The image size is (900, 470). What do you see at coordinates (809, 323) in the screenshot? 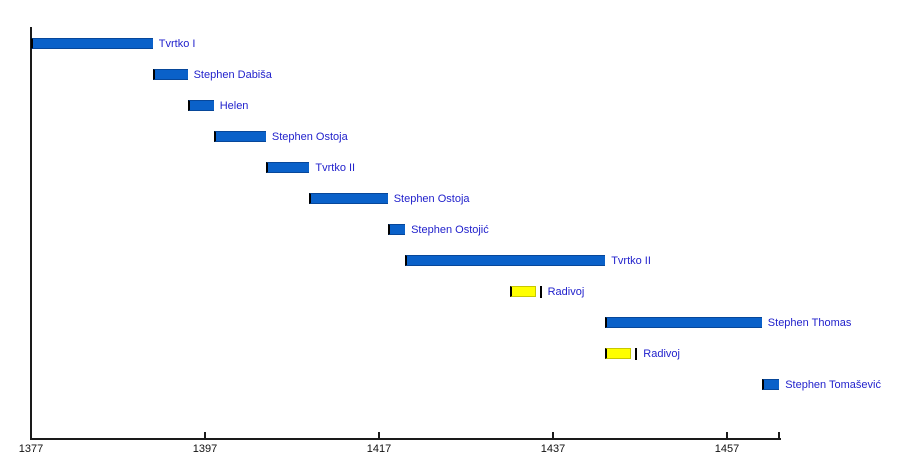
I see `bar-label: Stephen Thomas` at bounding box center [809, 323].